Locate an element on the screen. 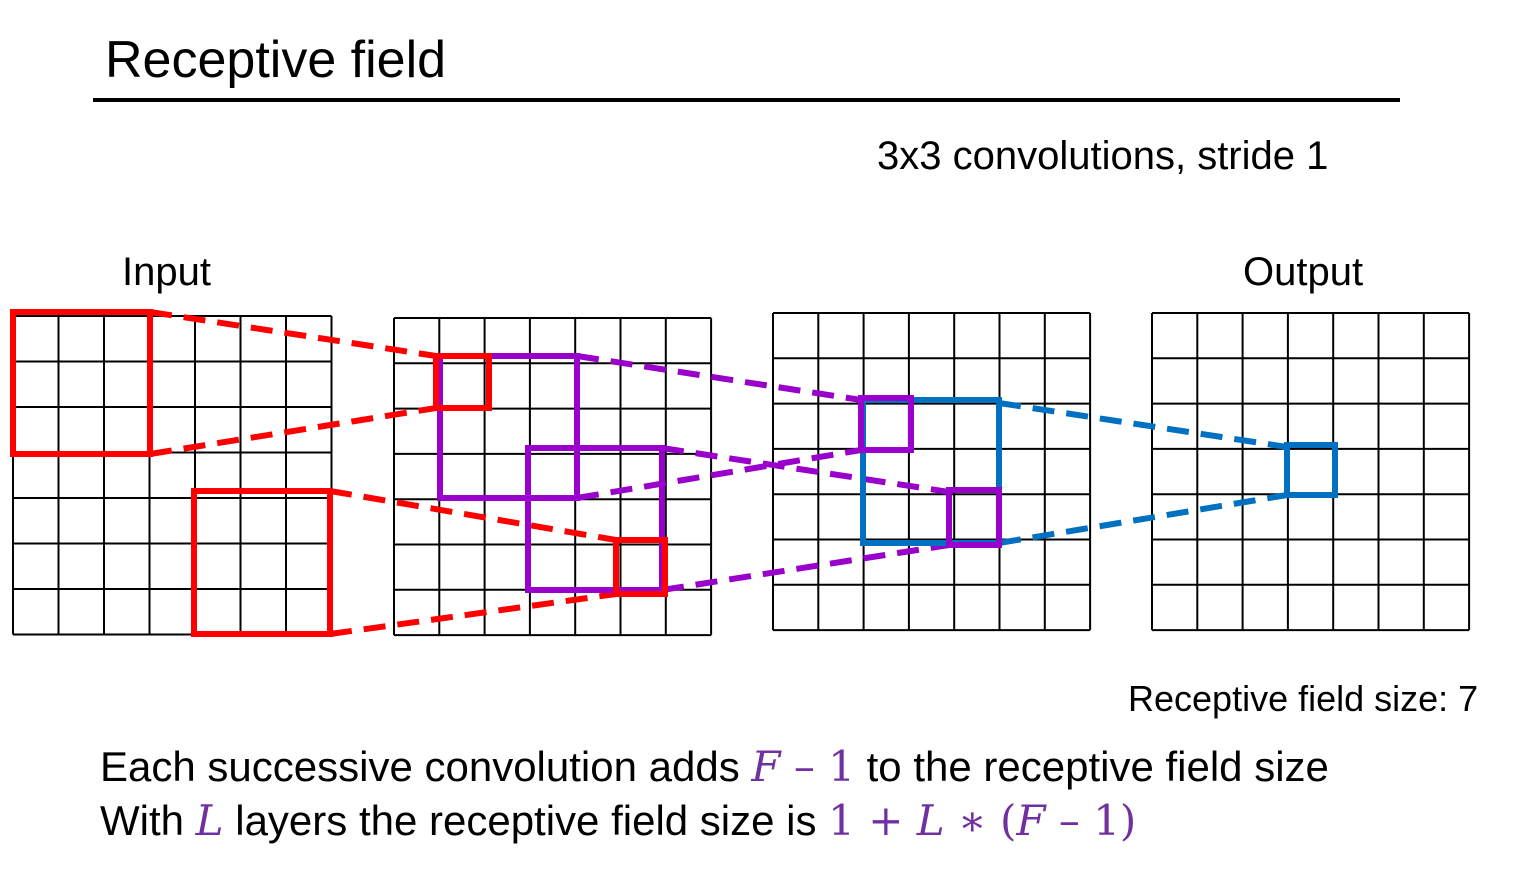  input-region-top is located at coordinates (81, 383).